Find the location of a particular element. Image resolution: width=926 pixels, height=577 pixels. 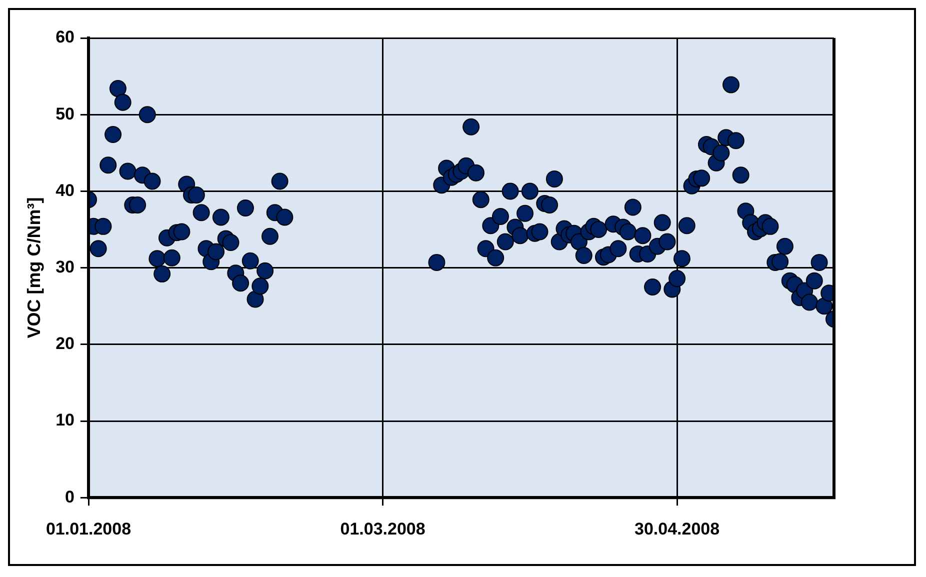

y-axis-title: VOC [mg C/Nm³] is located at coordinates (34, 267).